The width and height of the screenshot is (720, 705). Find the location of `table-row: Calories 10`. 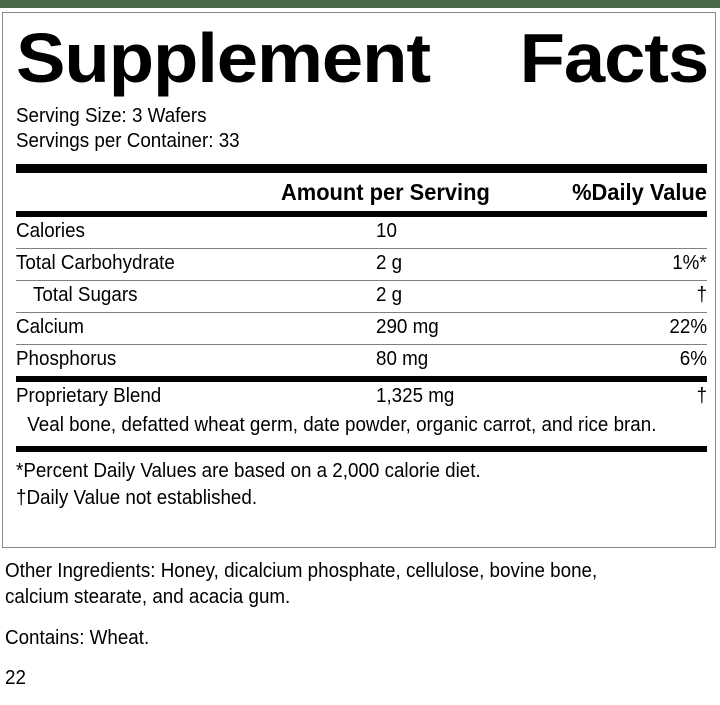

table-row: Calories 10 is located at coordinates (361, 232).